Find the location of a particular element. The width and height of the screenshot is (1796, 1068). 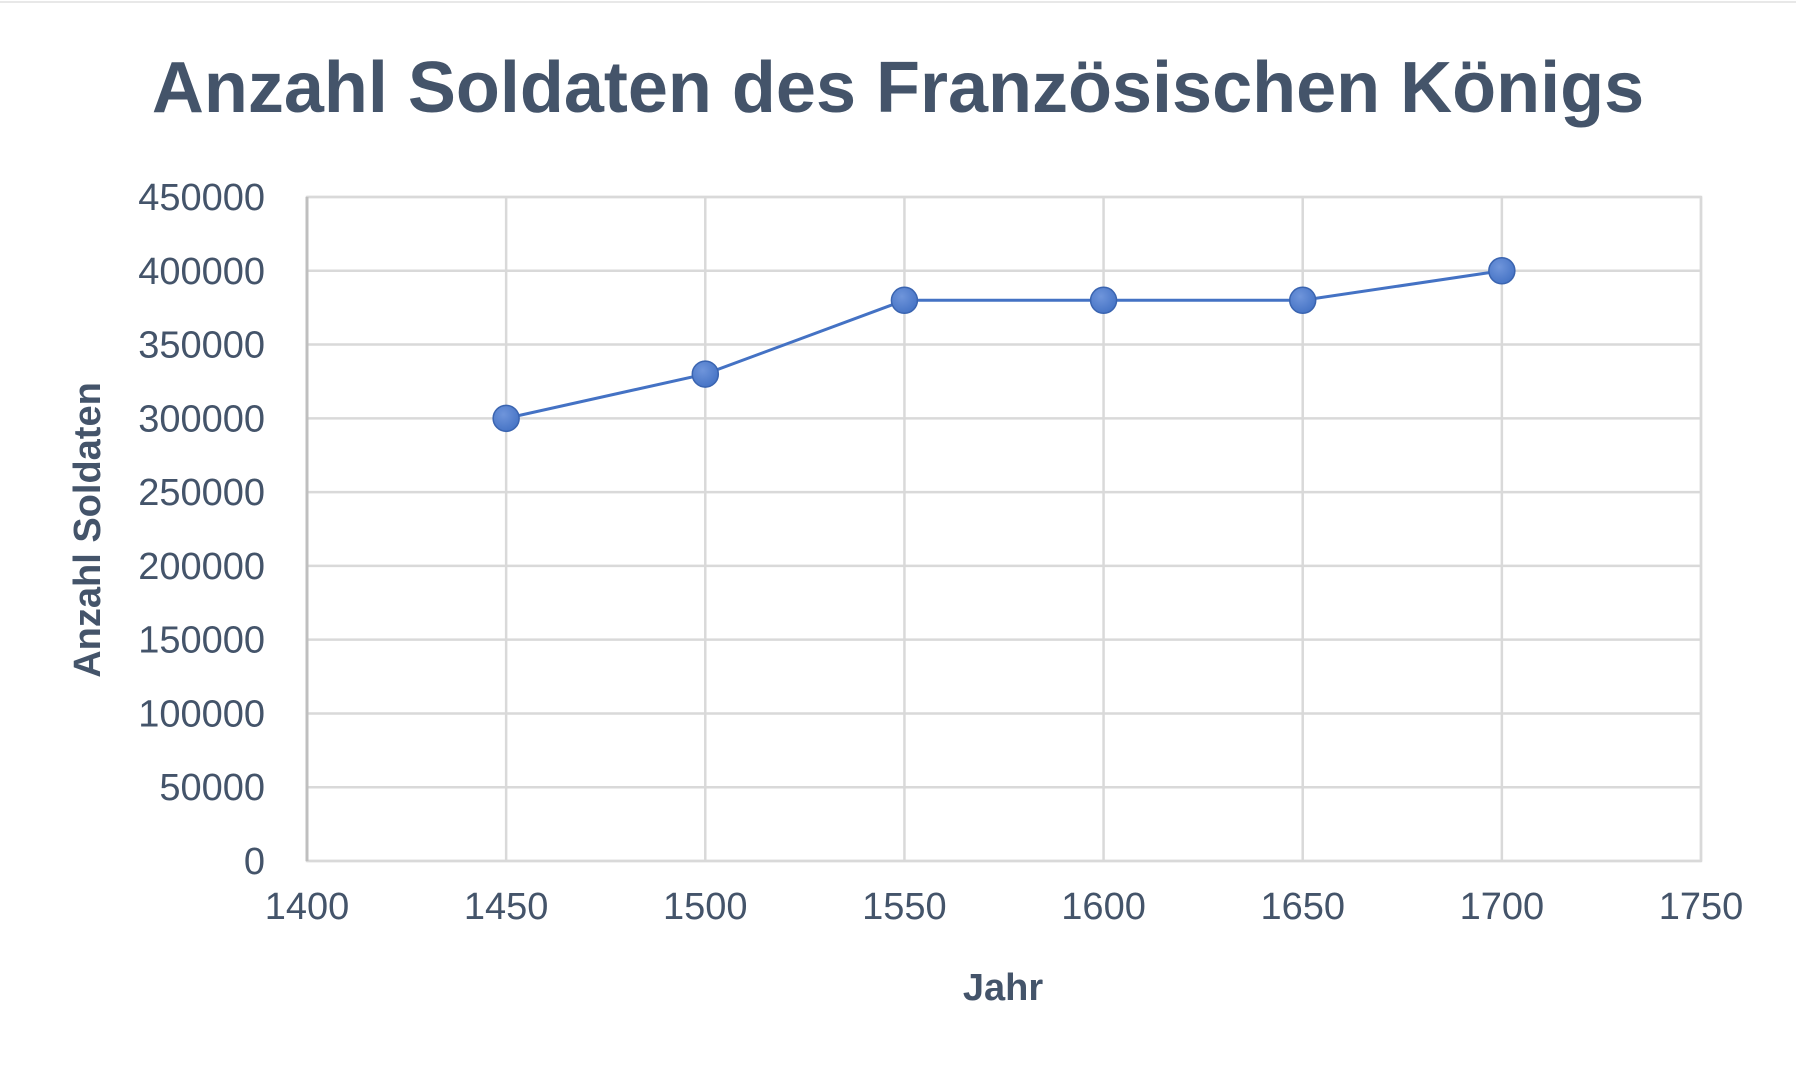

x-tick-label: 1400 is located at coordinates (307, 907).